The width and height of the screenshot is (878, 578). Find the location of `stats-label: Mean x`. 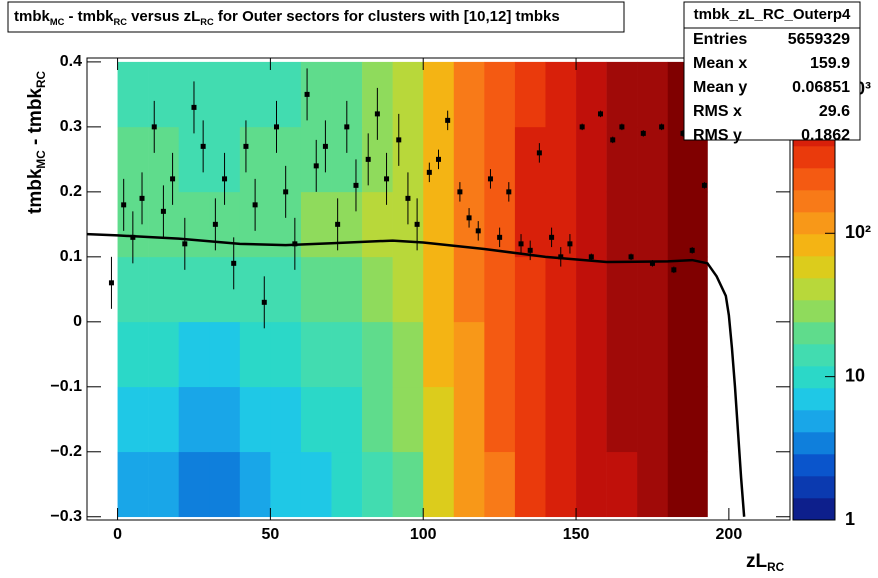

stats-label: Mean x is located at coordinates (720, 63).